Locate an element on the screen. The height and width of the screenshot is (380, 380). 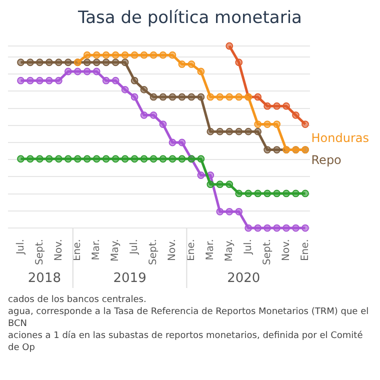
text: cados de los bancos centrales. is located at coordinates (78, 300).